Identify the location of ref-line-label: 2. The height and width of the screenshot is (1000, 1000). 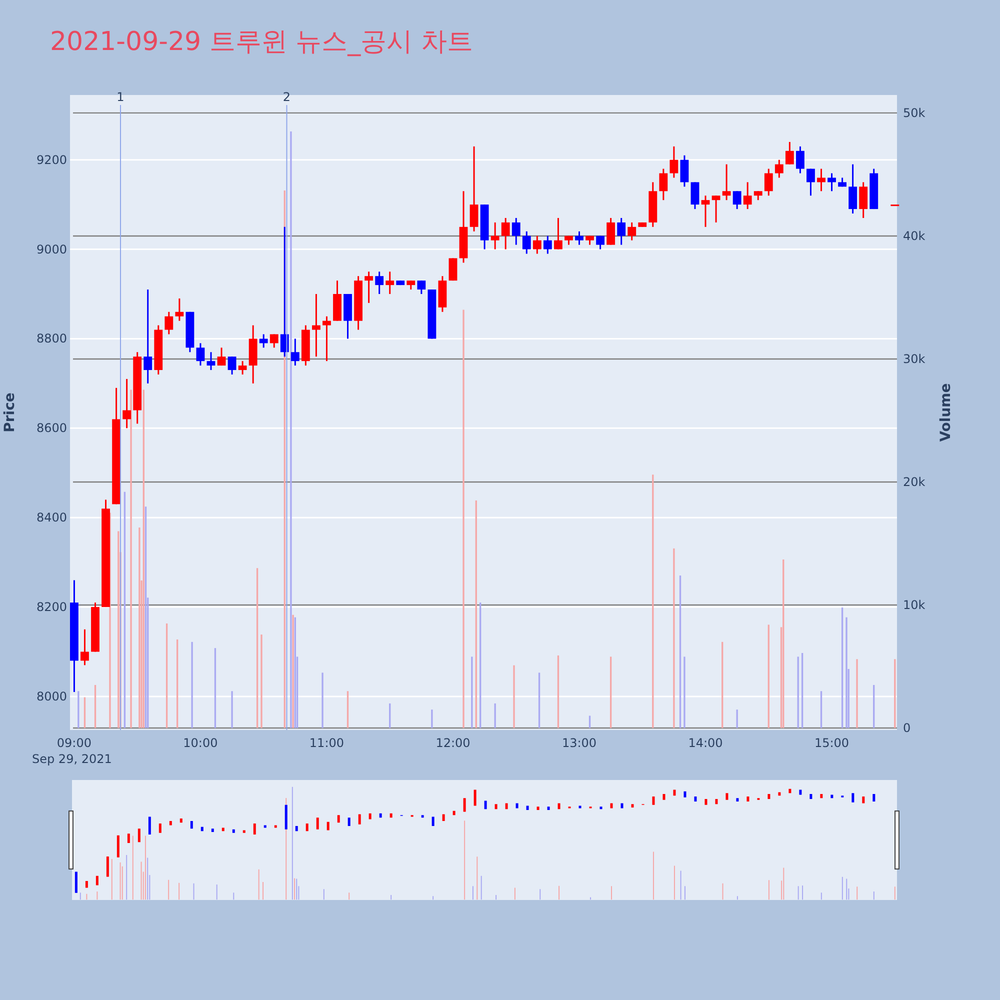
(286, 97).